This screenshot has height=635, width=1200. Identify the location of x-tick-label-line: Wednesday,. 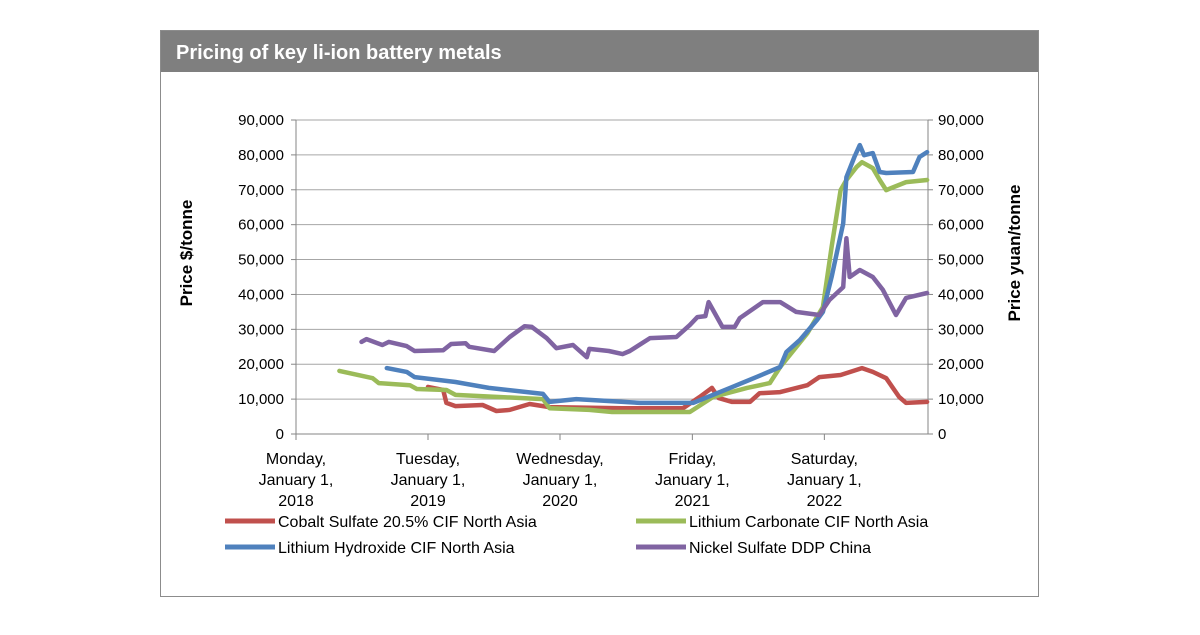
(559, 459).